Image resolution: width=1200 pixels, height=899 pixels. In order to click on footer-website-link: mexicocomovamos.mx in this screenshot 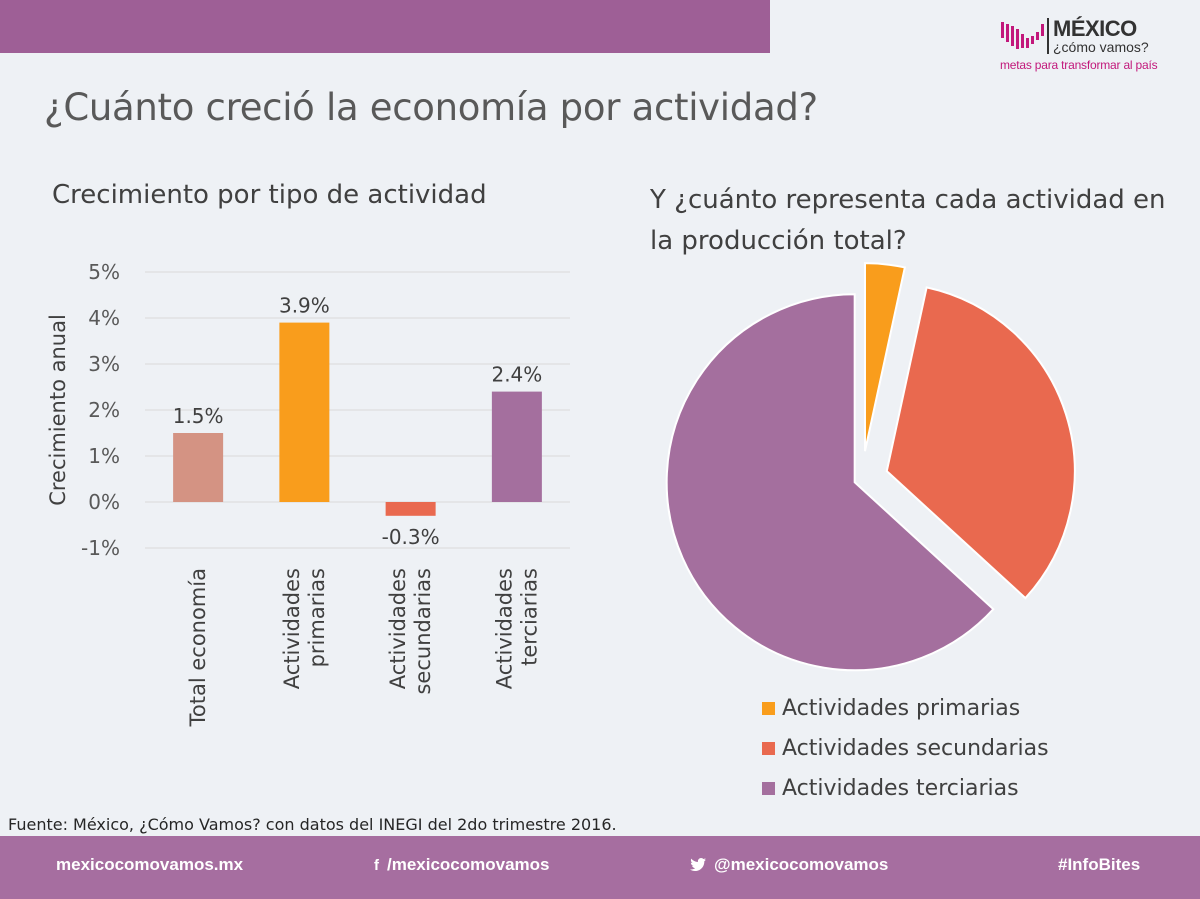, I will do `click(150, 864)`.